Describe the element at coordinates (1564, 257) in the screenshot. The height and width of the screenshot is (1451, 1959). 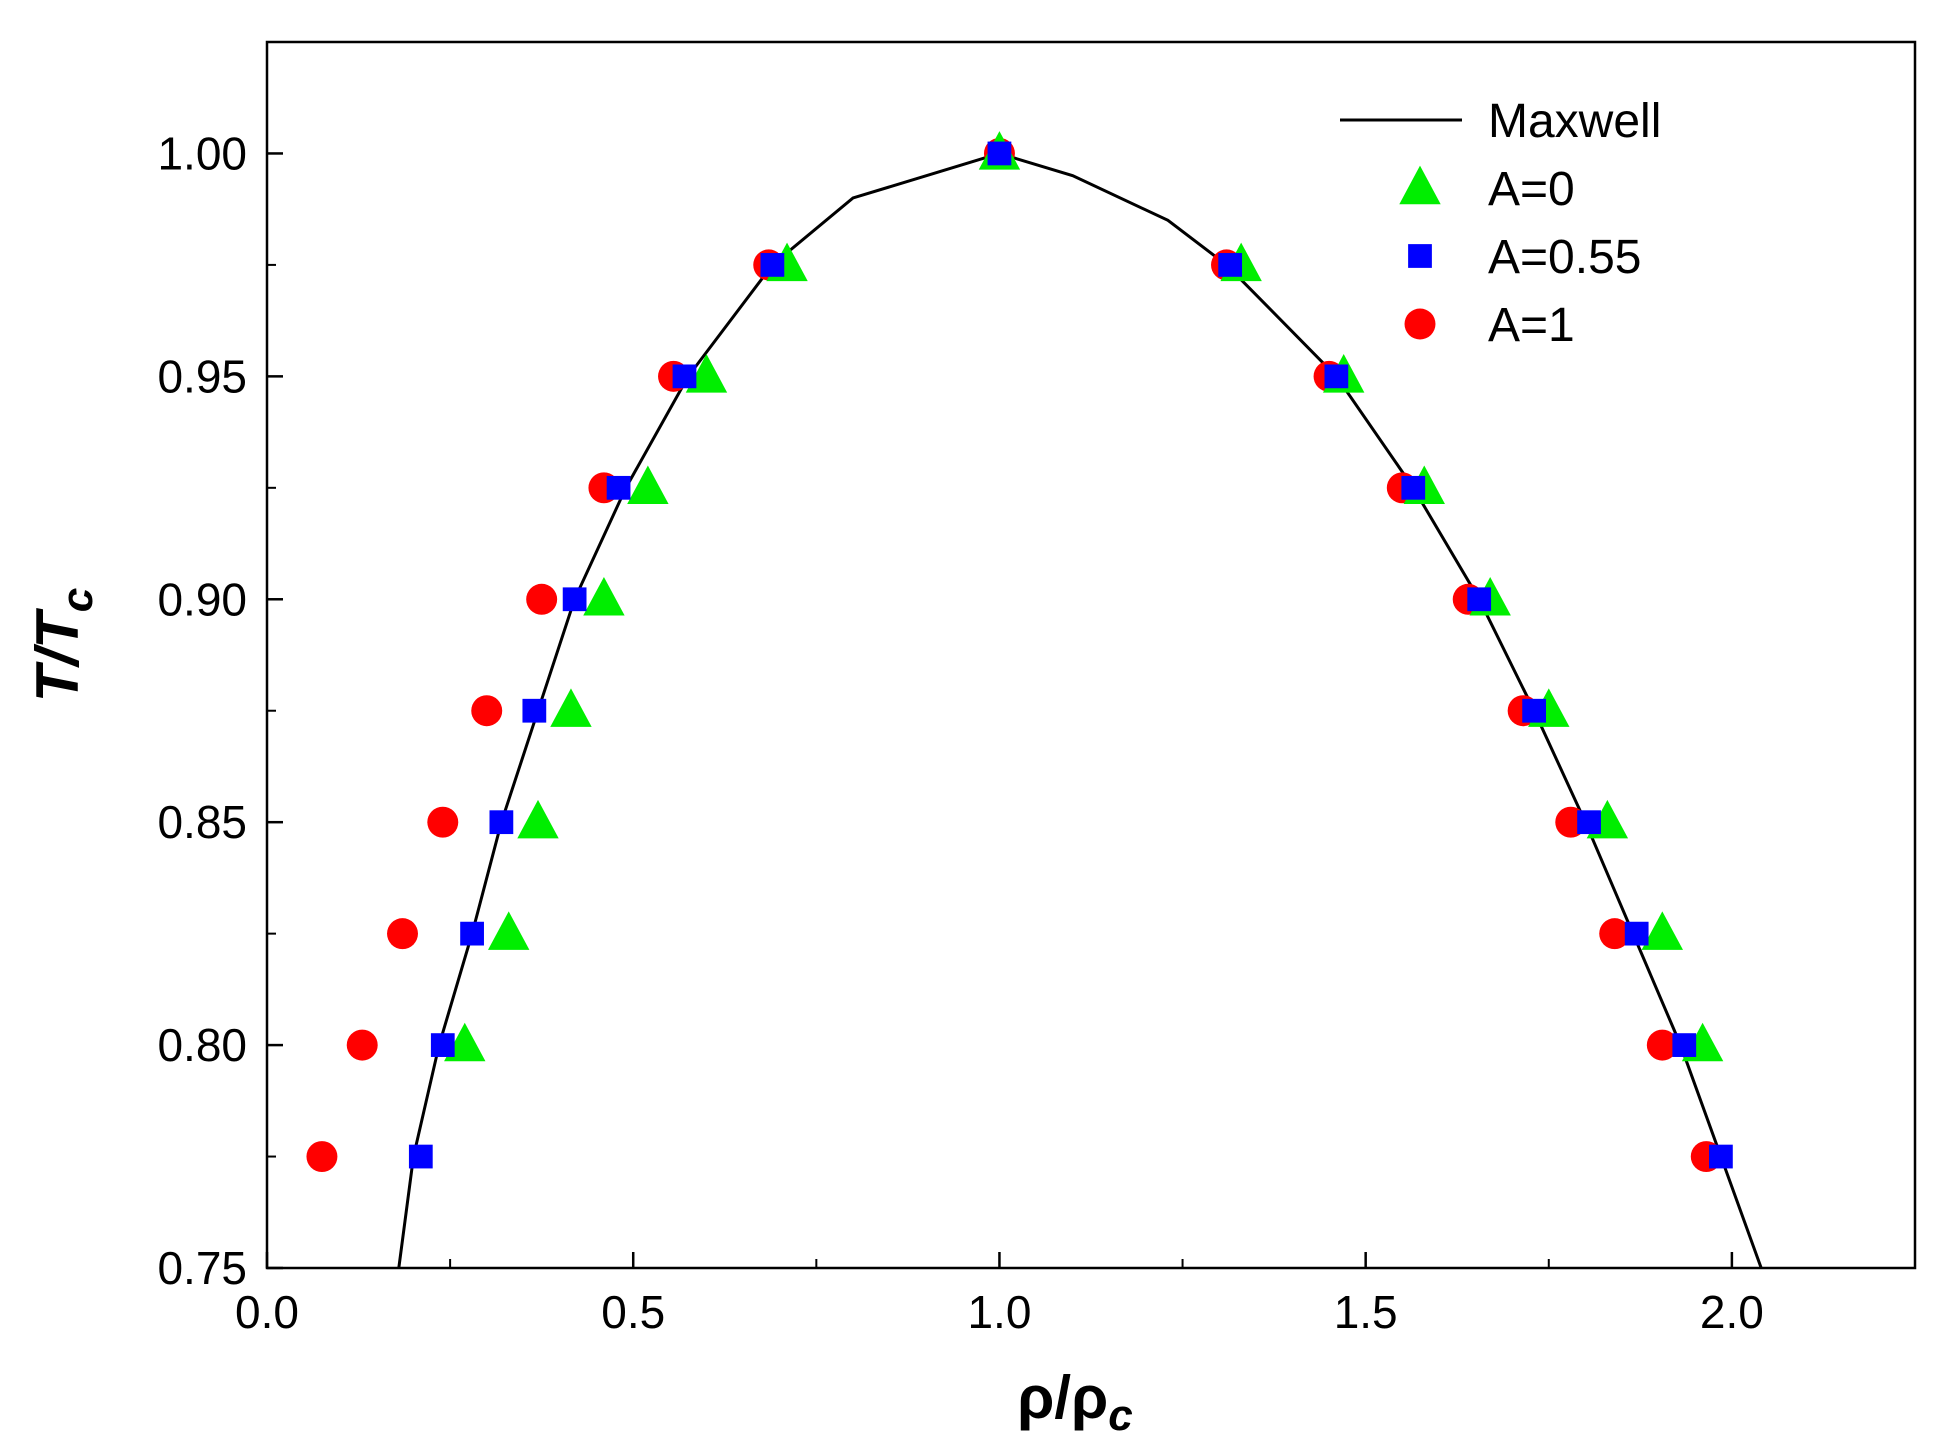
I see `legend-label-a-0-55: A=0.55` at that location.